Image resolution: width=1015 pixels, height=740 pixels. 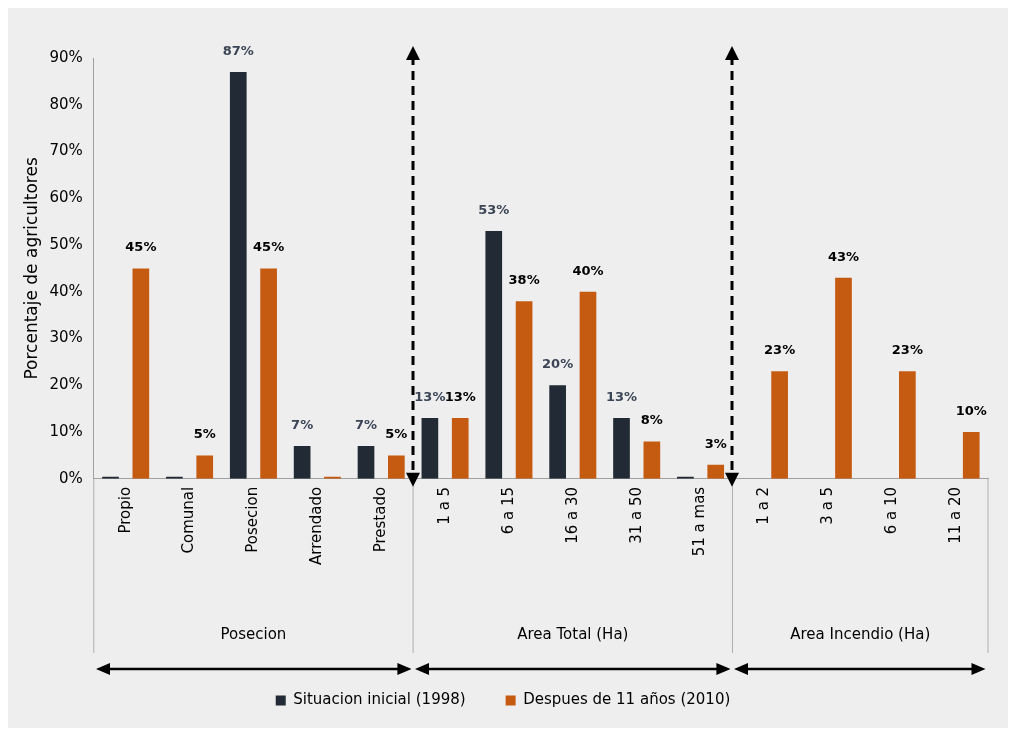 I want to click on y-tick-label: 50%, so click(x=66, y=243).